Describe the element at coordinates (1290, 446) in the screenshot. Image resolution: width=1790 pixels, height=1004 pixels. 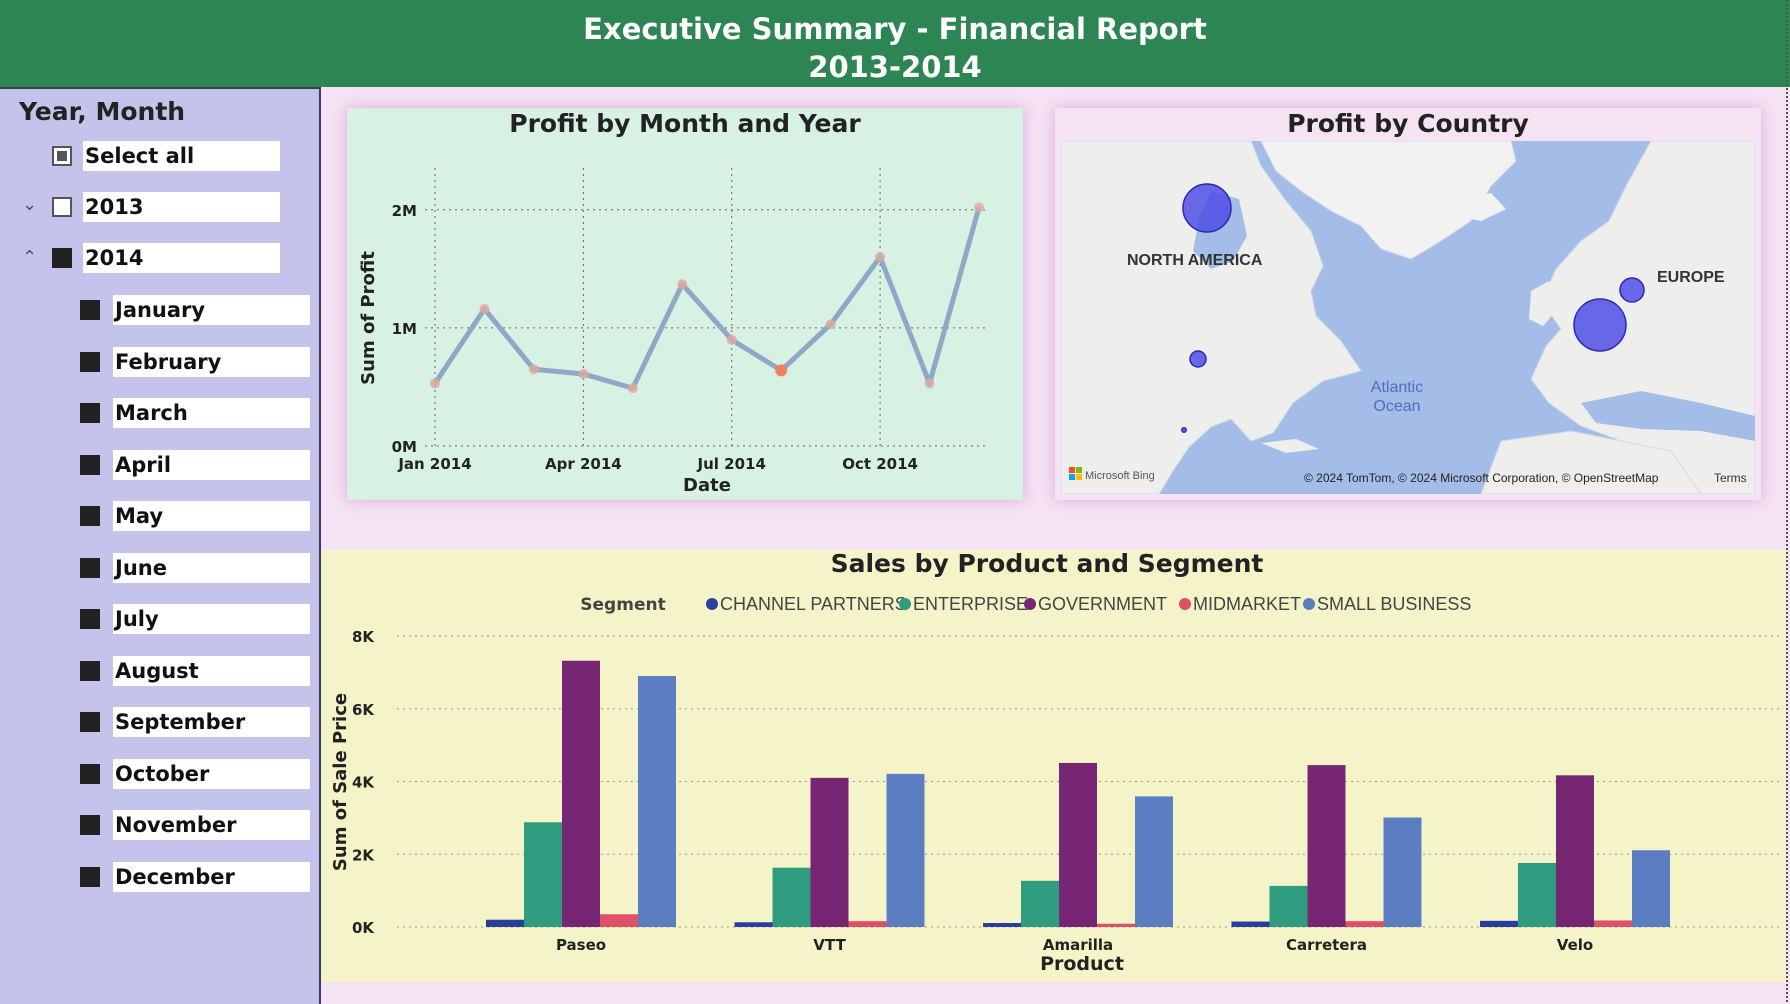
I see `caribbean-islands` at that location.